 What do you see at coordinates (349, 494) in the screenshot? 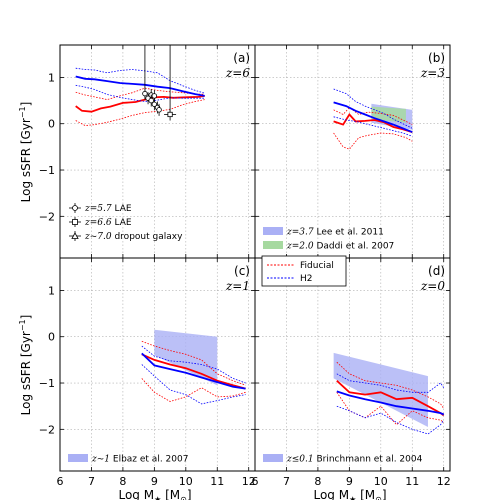
I see `x-axis-label-right: Log M★ [M⊙]` at bounding box center [349, 494].